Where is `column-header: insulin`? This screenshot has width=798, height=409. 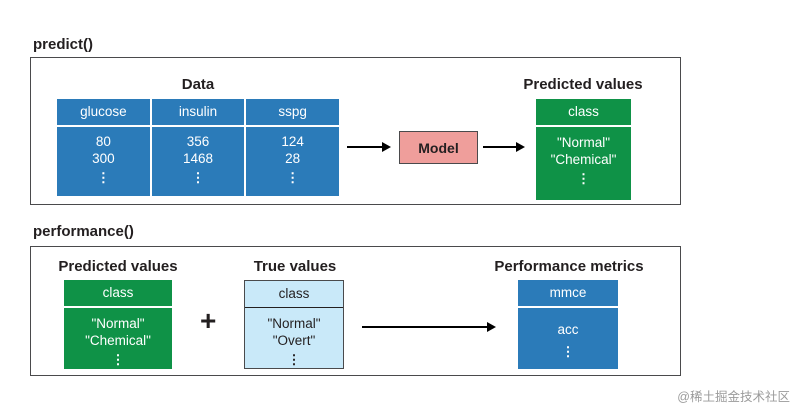
column-header: insulin is located at coordinates (198, 113).